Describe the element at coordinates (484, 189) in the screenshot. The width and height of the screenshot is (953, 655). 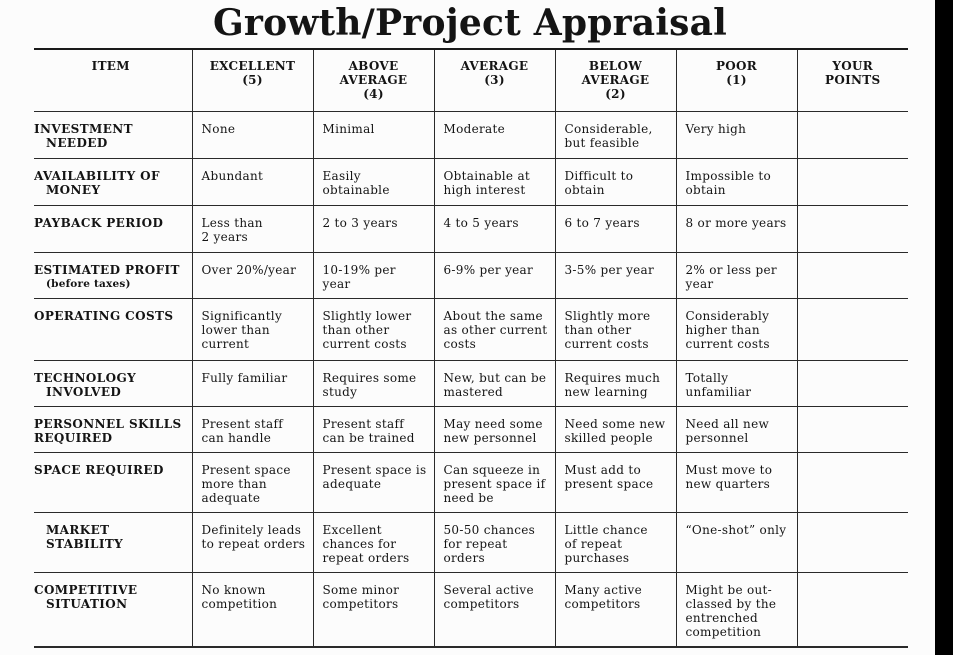
I see `cell-line: high interest` at that location.